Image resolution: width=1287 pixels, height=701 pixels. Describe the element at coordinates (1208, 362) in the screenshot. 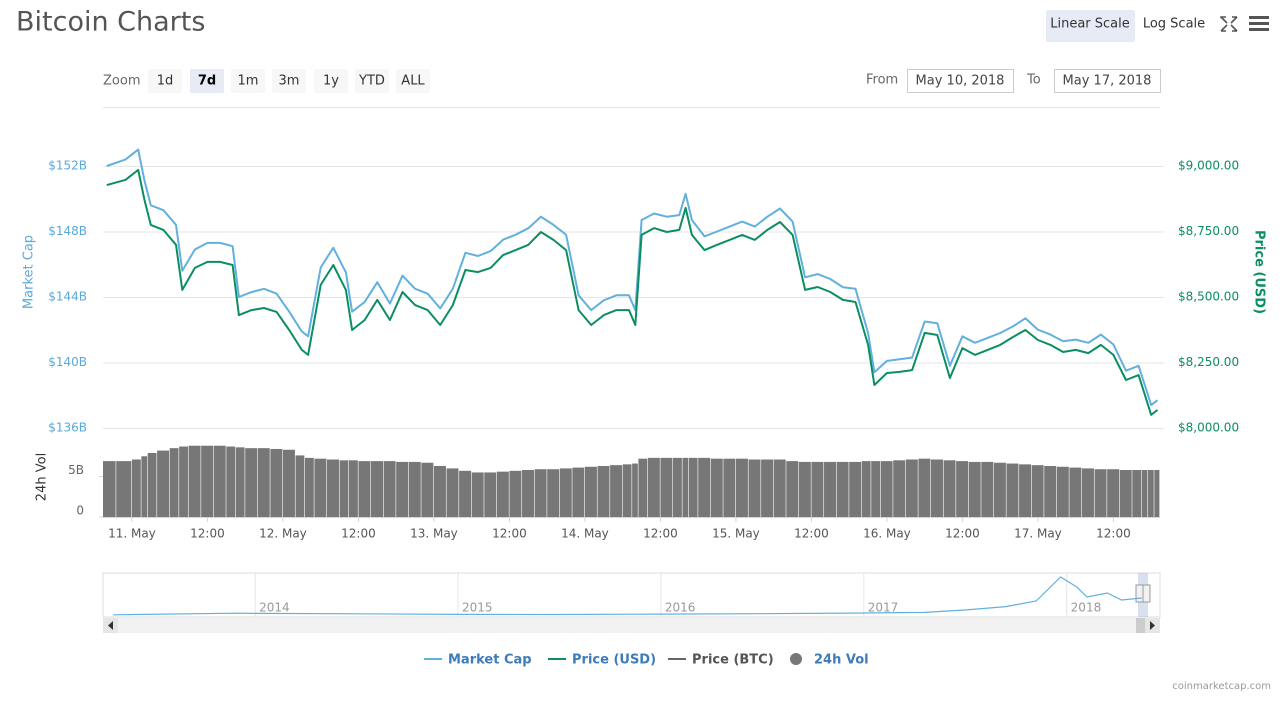

I see `y2-tick-label: $8,250.00` at that location.